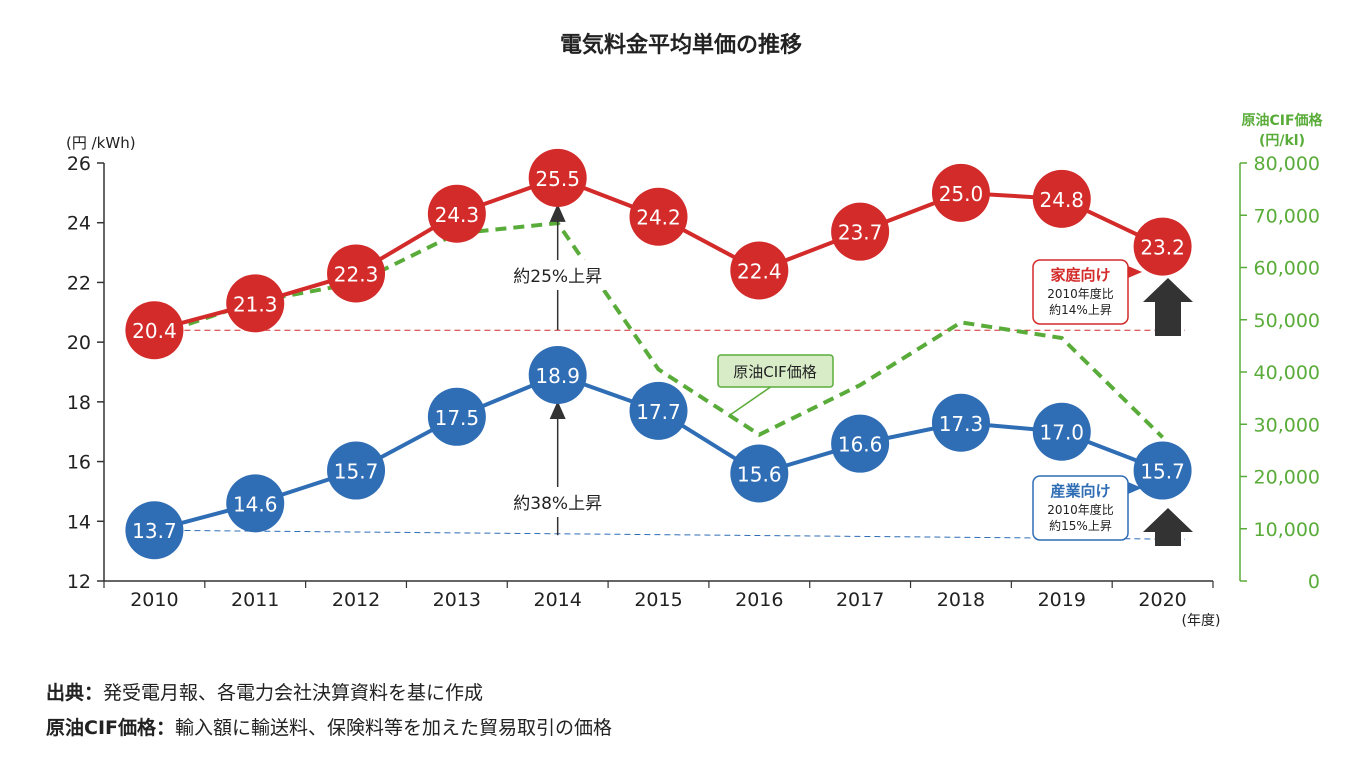 This screenshot has width=1362, height=768. Describe the element at coordinates (79, 463) in the screenshot. I see `y-left-tick-label: 16` at that location.